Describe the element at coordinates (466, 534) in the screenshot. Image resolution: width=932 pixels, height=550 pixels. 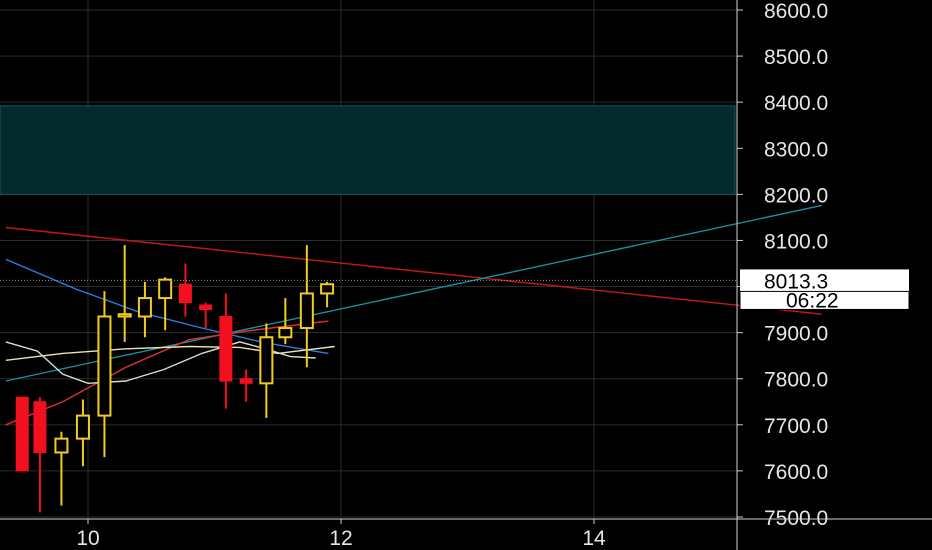
I see `x-axis: 10 12 14` at that location.